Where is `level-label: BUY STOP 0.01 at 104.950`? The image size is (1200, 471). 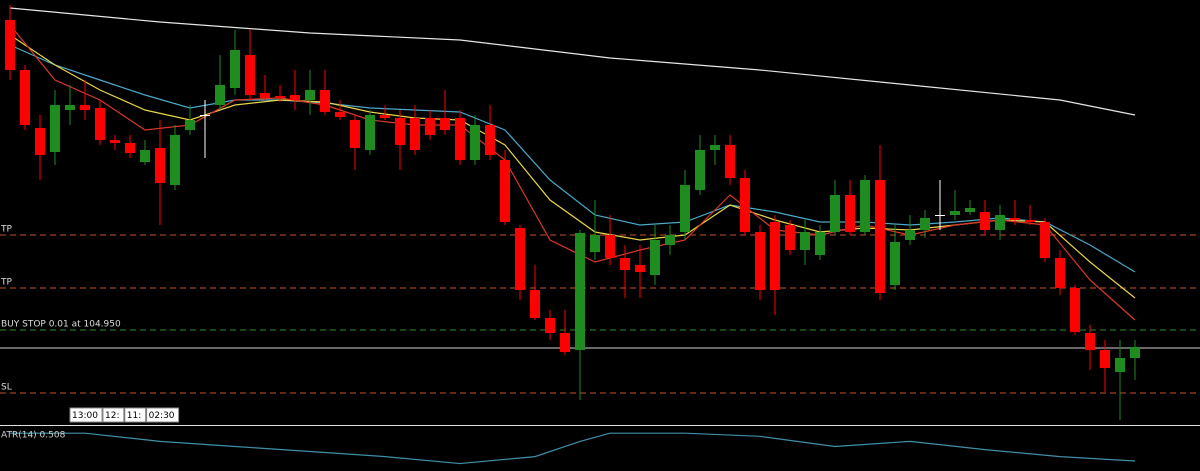
level-label: BUY STOP 0.01 at 104.950 is located at coordinates (61, 325).